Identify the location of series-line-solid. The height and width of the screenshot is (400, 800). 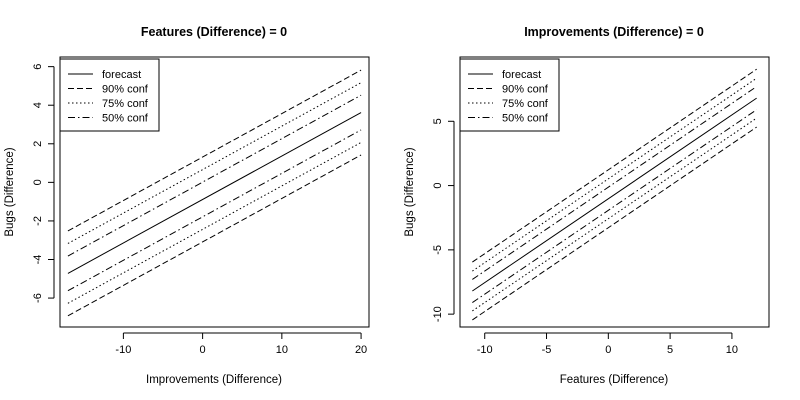
(214, 193).